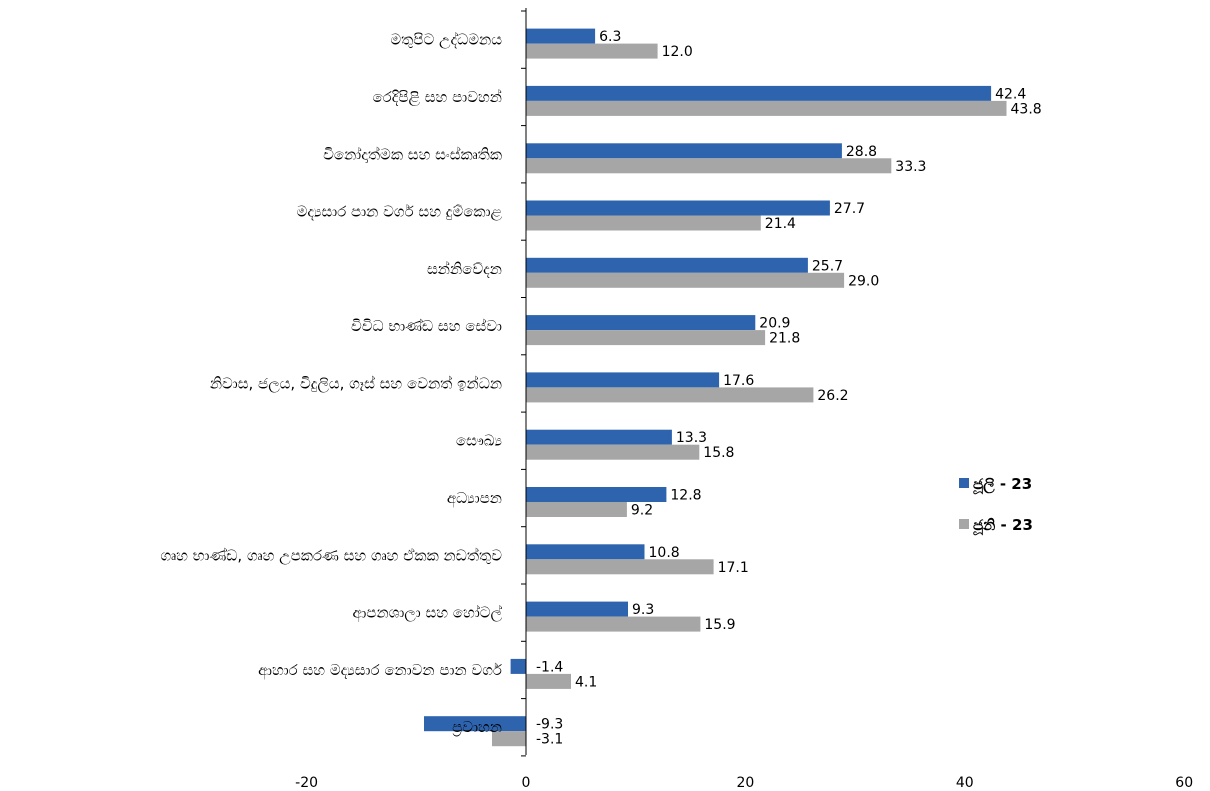  Describe the element at coordinates (1003, 526) in the screenshot. I see `legend-label-june: ජූනි - 23` at that location.